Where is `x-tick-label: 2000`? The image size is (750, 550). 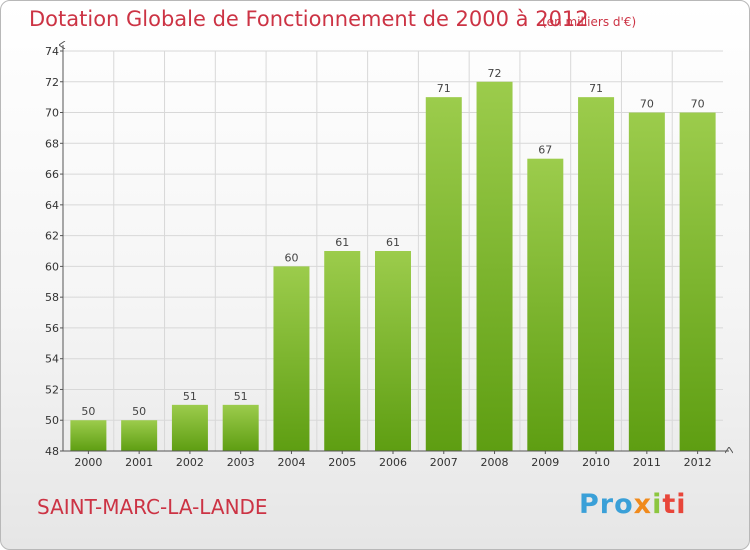 x-tick-label: 2000 is located at coordinates (88, 462).